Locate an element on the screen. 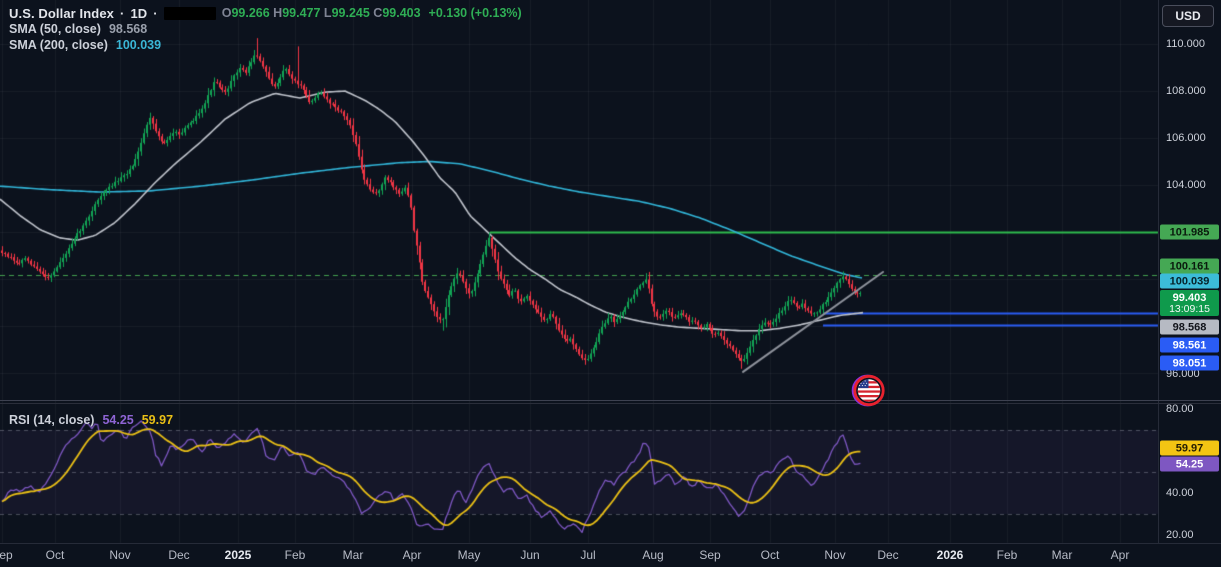  rsi-legend-row: RSI (14, close) 54.25 59.97 is located at coordinates (91, 420).